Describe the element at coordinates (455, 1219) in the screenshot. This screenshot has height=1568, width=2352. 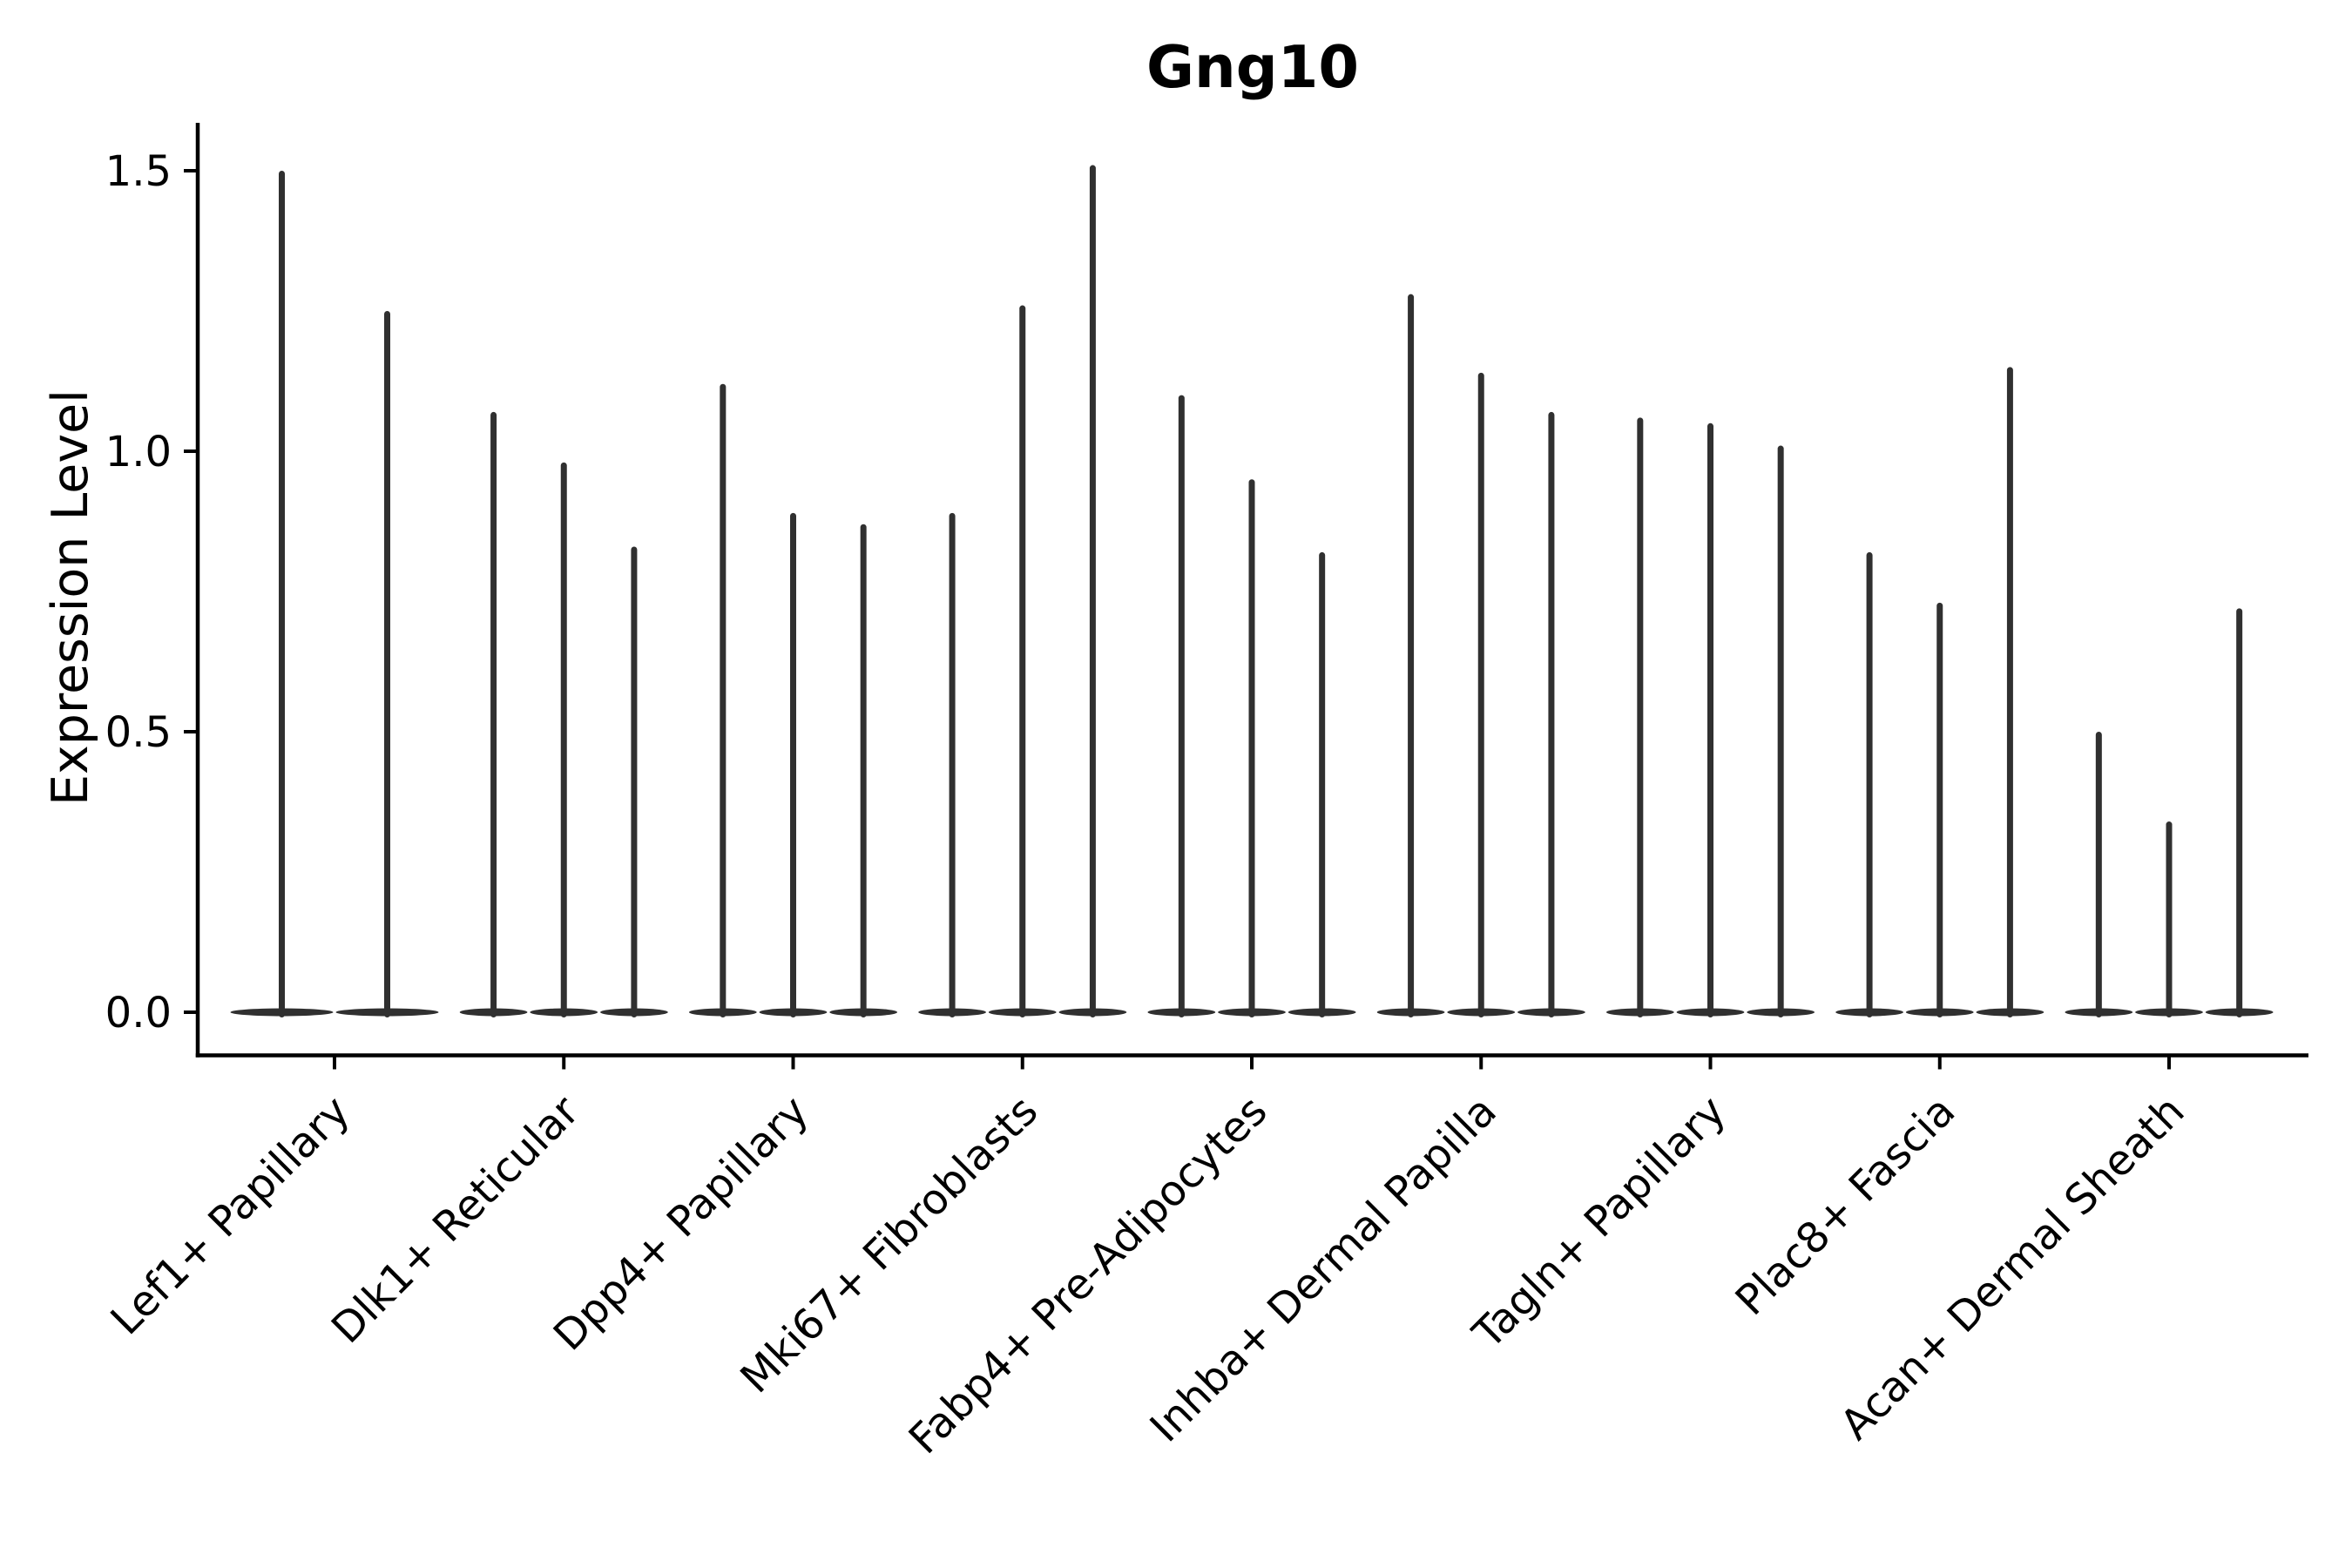
I see `x-tick-label: Dlk1+ Reticular` at that location.